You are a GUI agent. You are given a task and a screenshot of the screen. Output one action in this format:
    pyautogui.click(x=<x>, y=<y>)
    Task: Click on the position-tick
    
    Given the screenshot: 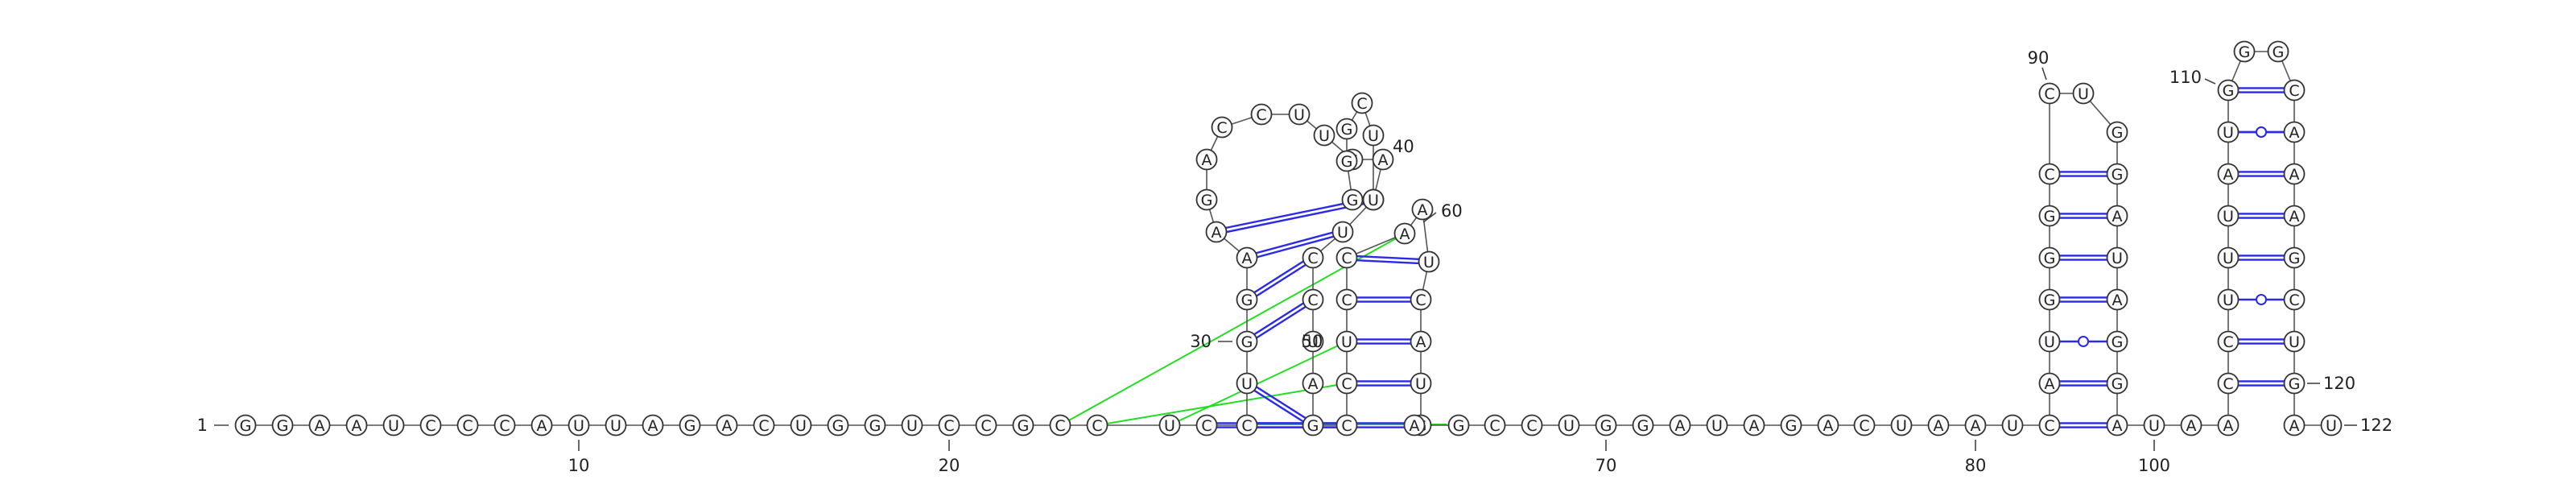 What is the action you would take?
    pyautogui.click(x=2044, y=74)
    